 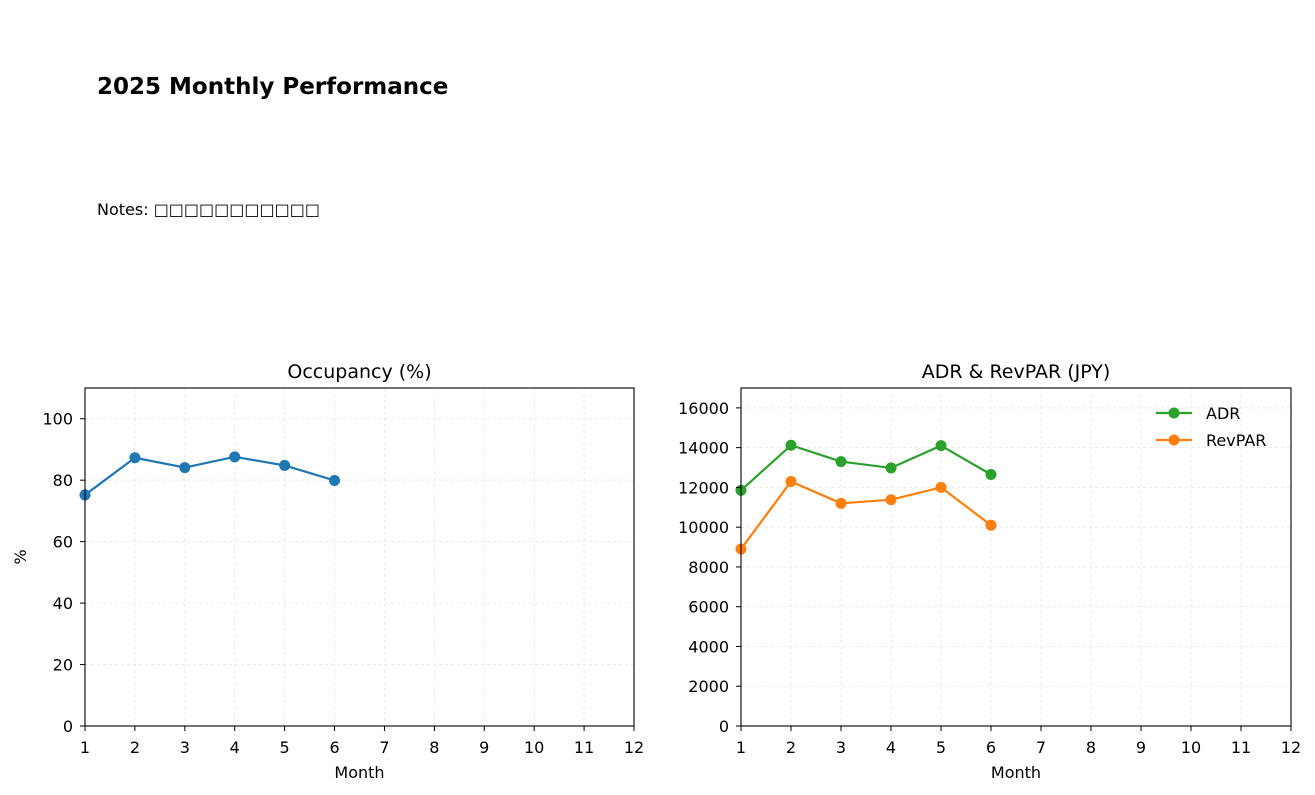 I want to click on y-tick-label: 16000, so click(x=703, y=408).